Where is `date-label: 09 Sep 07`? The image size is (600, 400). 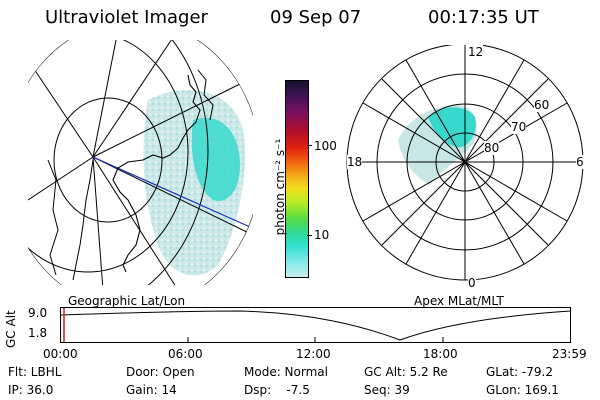 date-label: 09 Sep 07 is located at coordinates (316, 17).